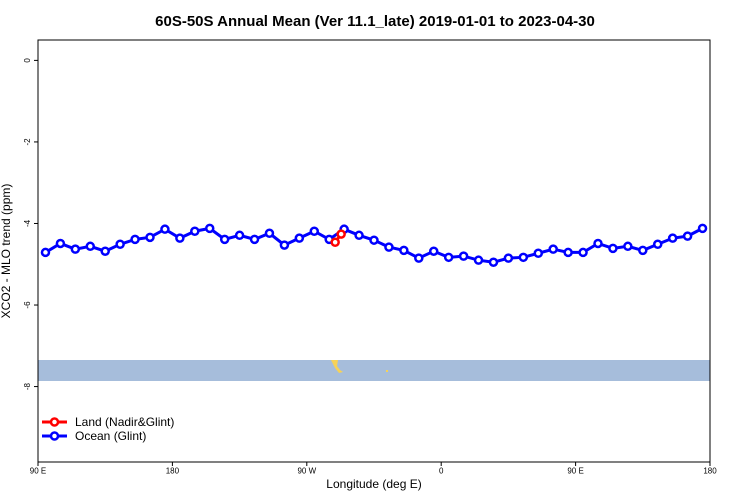 The image size is (750, 500). I want to click on map-strip, so click(374, 370).